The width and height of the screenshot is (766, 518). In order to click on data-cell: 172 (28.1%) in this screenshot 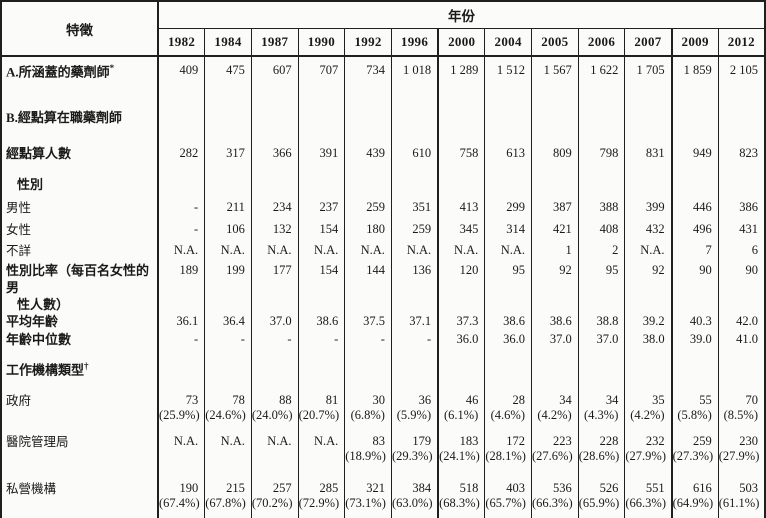, I will do `click(508, 449)`.